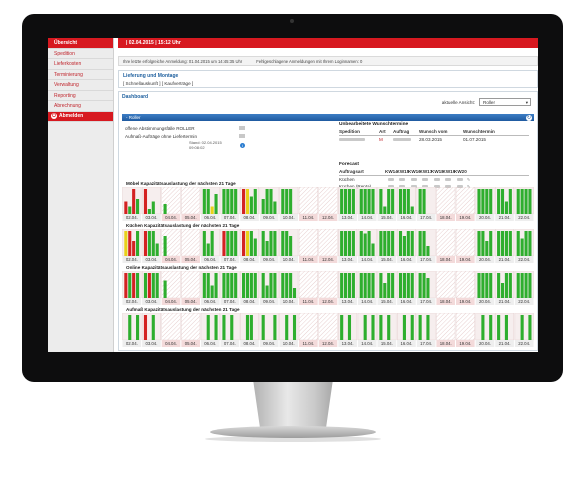 Image resolution: width=585 pixels, height=482 pixels. Describe the element at coordinates (80, 106) in the screenshot. I see `sidebar-item-abrechnung: Abrechnung` at that location.